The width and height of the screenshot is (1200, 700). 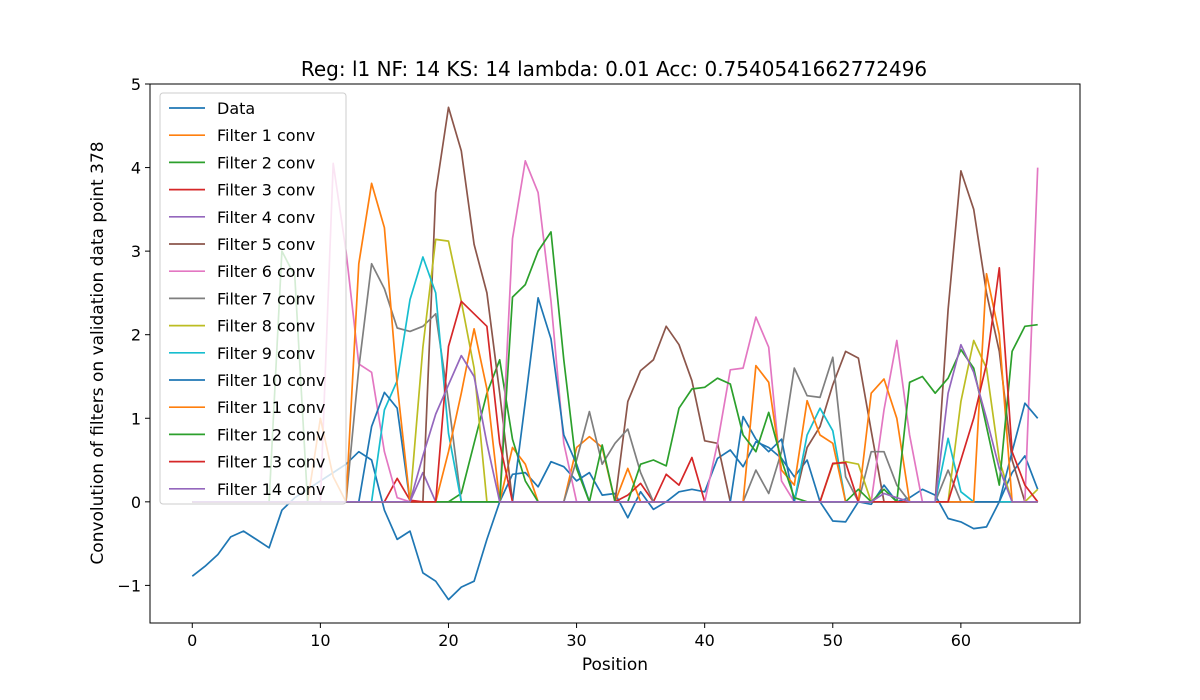 What do you see at coordinates (136, 251) in the screenshot?
I see `y-tick-label: 3` at bounding box center [136, 251].